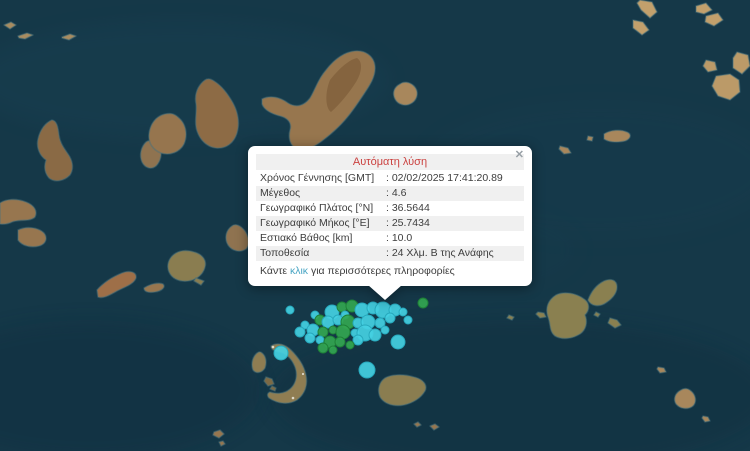 The image size is (750, 451). Describe the element at coordinates (317, 178) in the screenshot. I see `row-label: Χρόνος Γέννησης [GMT]` at that location.